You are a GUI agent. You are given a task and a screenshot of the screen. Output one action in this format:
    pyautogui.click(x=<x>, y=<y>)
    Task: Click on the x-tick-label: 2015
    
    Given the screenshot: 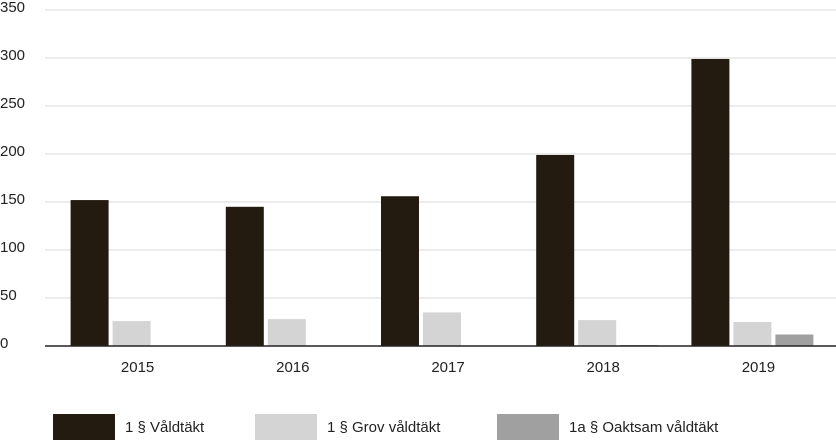 What is the action you would take?
    pyautogui.click(x=137, y=367)
    